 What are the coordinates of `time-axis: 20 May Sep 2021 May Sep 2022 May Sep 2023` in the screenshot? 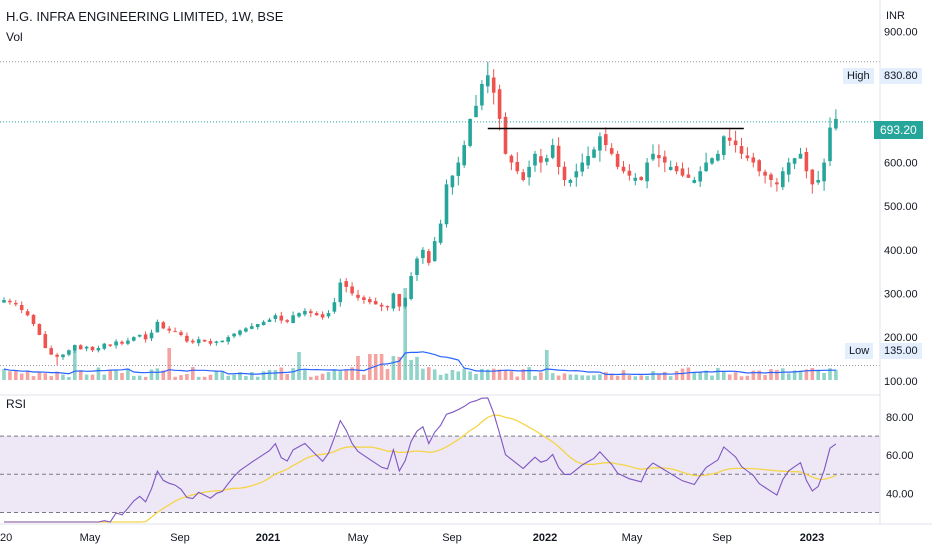 It's located at (412, 538).